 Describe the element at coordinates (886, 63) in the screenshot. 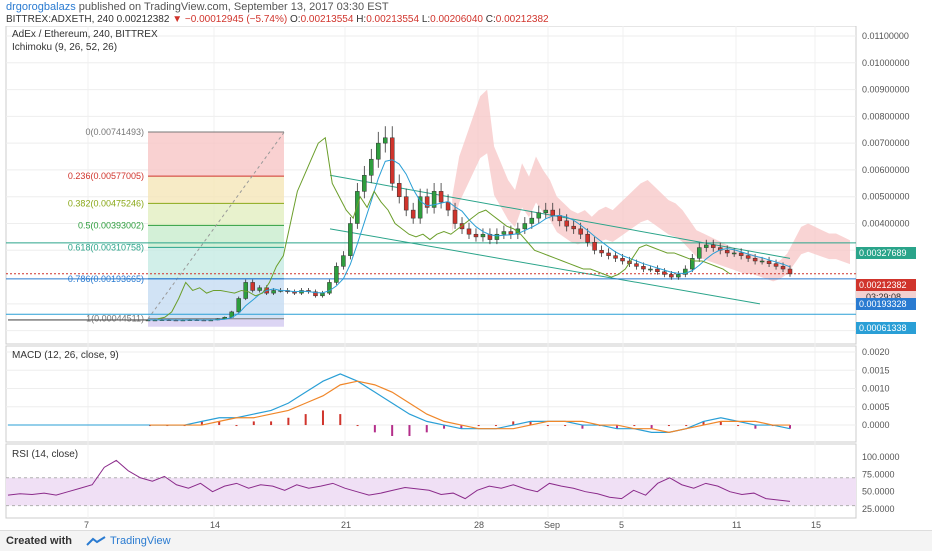

I see `price-tick-label: 0.01000000` at that location.